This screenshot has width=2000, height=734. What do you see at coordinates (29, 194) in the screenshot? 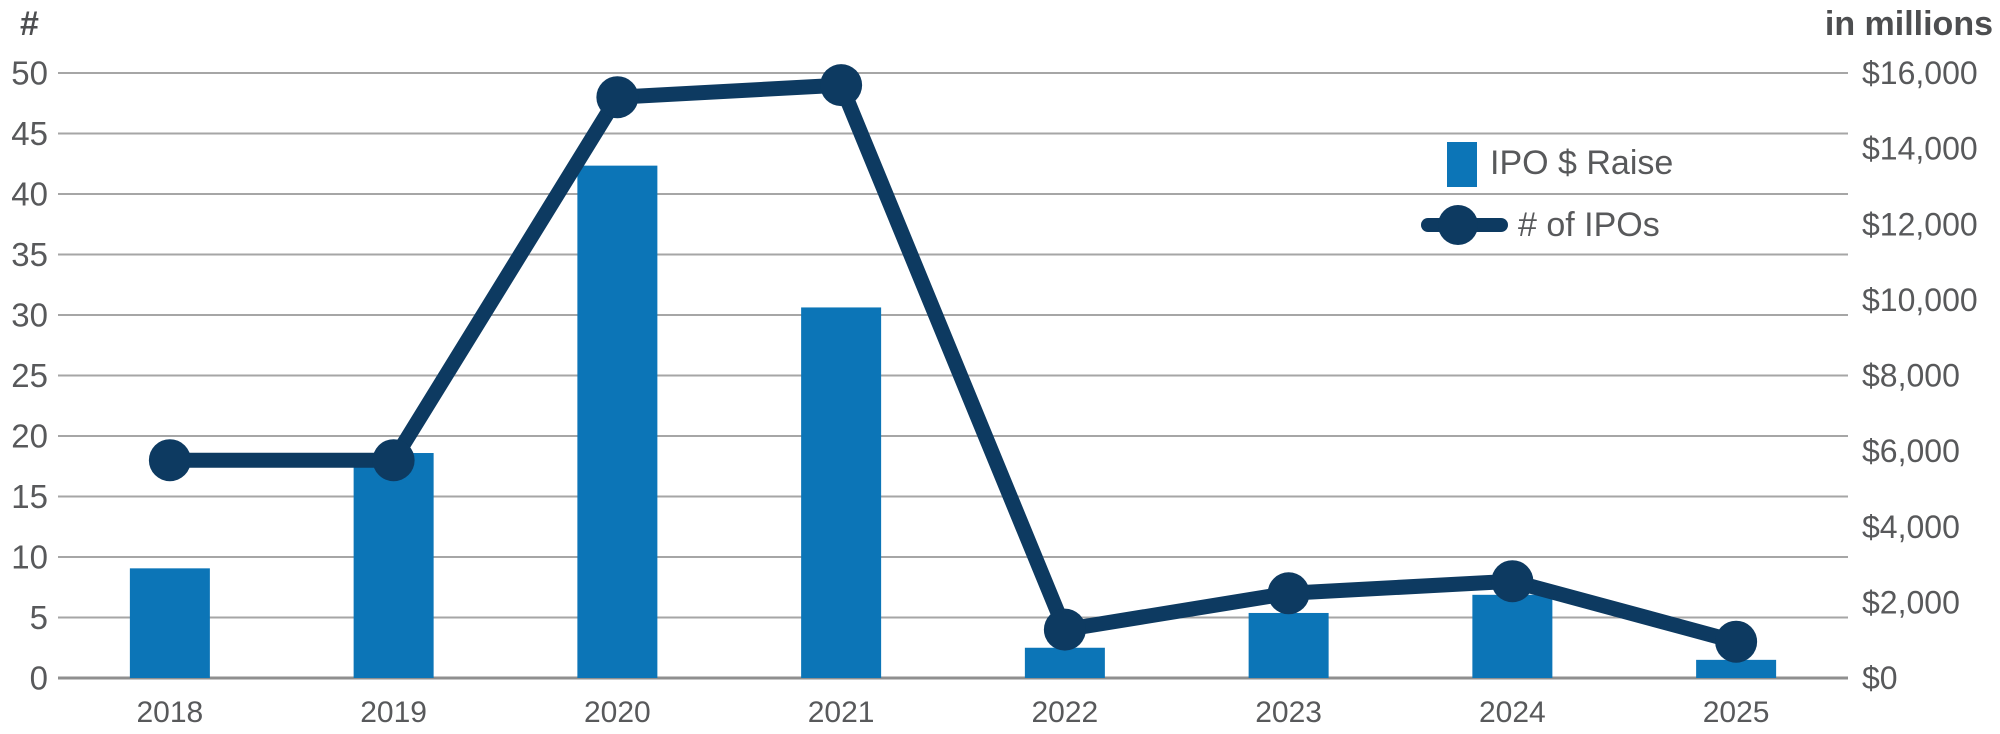
I see `left-axis-tick-label: 40` at bounding box center [29, 194].